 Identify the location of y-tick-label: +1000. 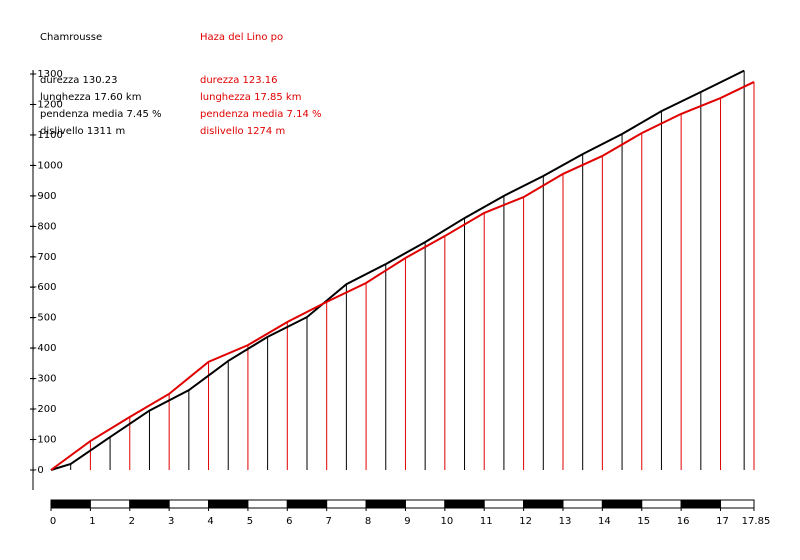
(46, 165).